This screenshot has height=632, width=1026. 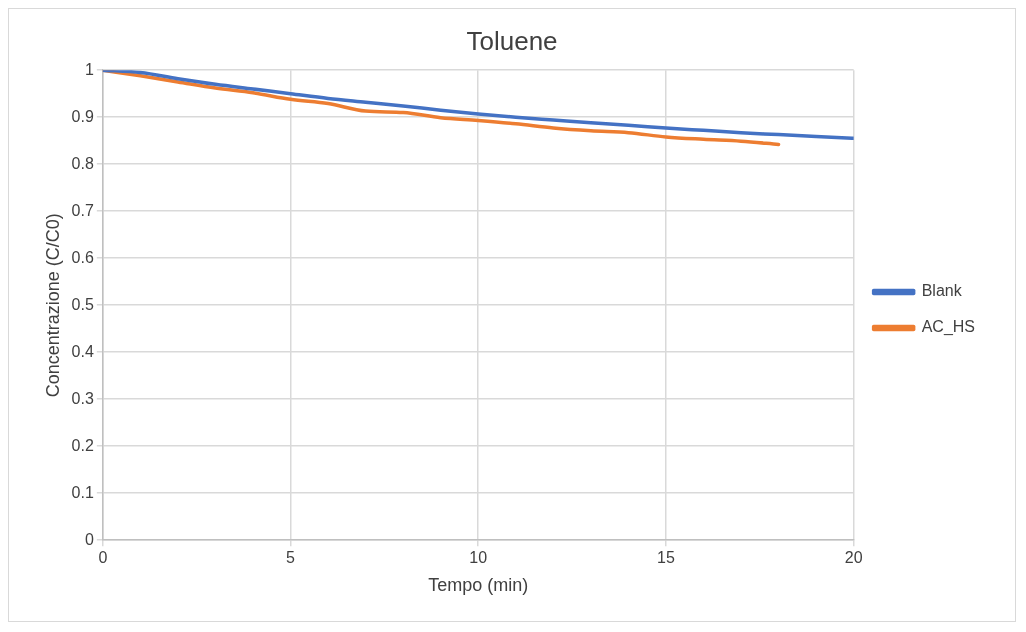 What do you see at coordinates (82, 116) in the screenshot?
I see `y-tick-label: 0.9` at bounding box center [82, 116].